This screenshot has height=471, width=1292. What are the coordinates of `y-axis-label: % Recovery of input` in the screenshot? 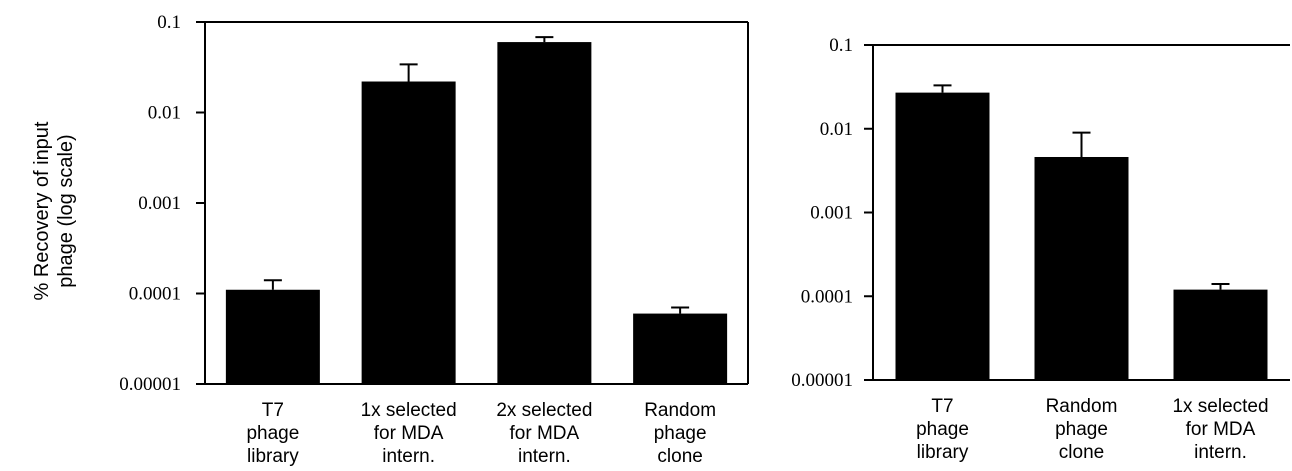 It's located at (42, 210).